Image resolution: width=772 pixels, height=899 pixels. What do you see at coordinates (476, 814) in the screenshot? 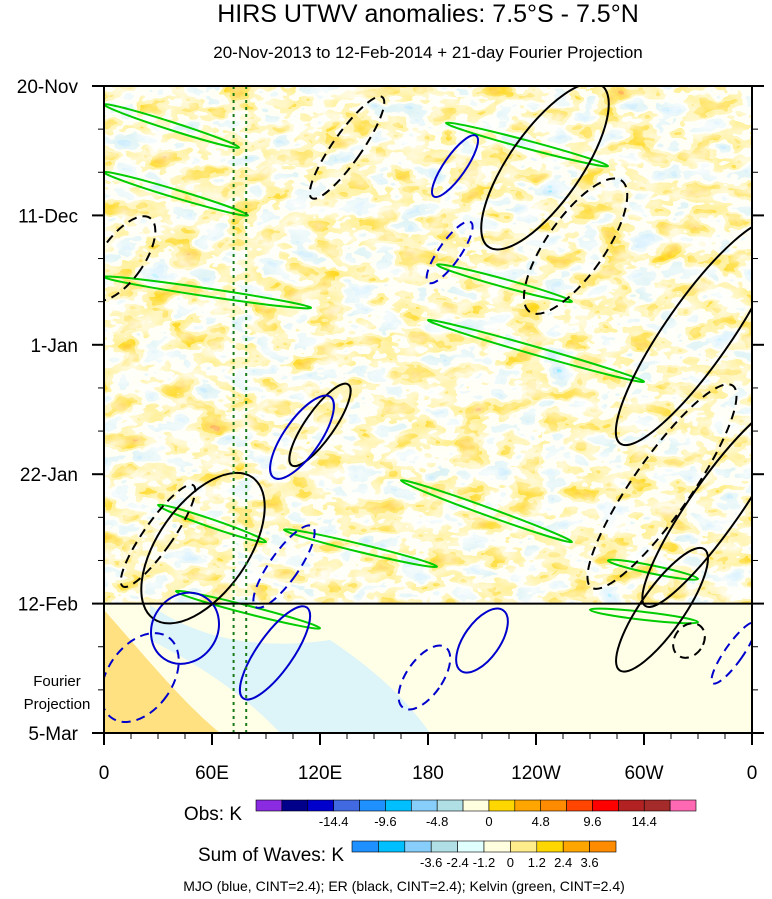
I see `obs-colorbar: -14.4 -9.6 -4.8 0 4.8 9.6 14.4` at bounding box center [476, 814].